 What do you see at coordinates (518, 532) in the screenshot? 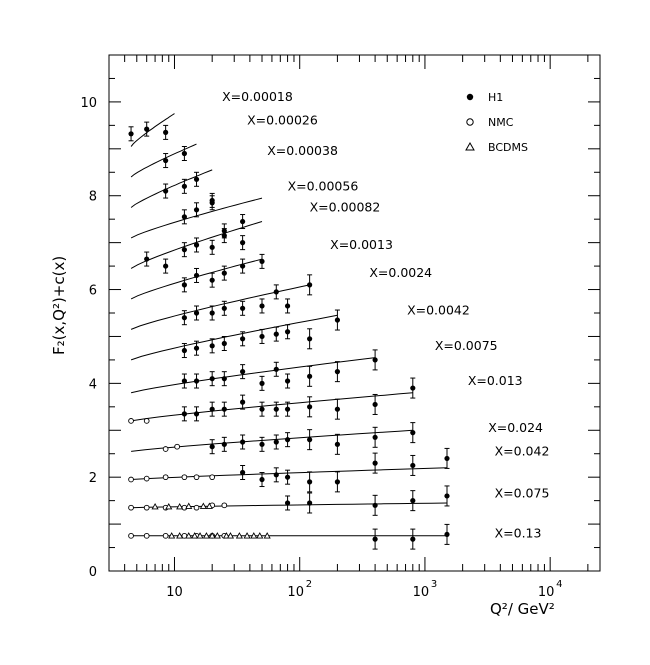
I see `bin-label: X=0.13` at bounding box center [518, 532].